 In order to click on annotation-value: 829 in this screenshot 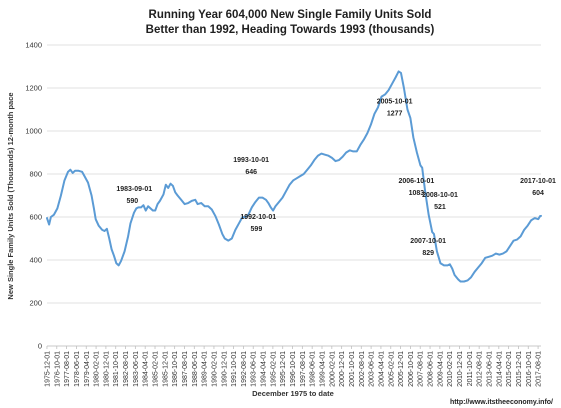, I will do `click(428, 253)`.